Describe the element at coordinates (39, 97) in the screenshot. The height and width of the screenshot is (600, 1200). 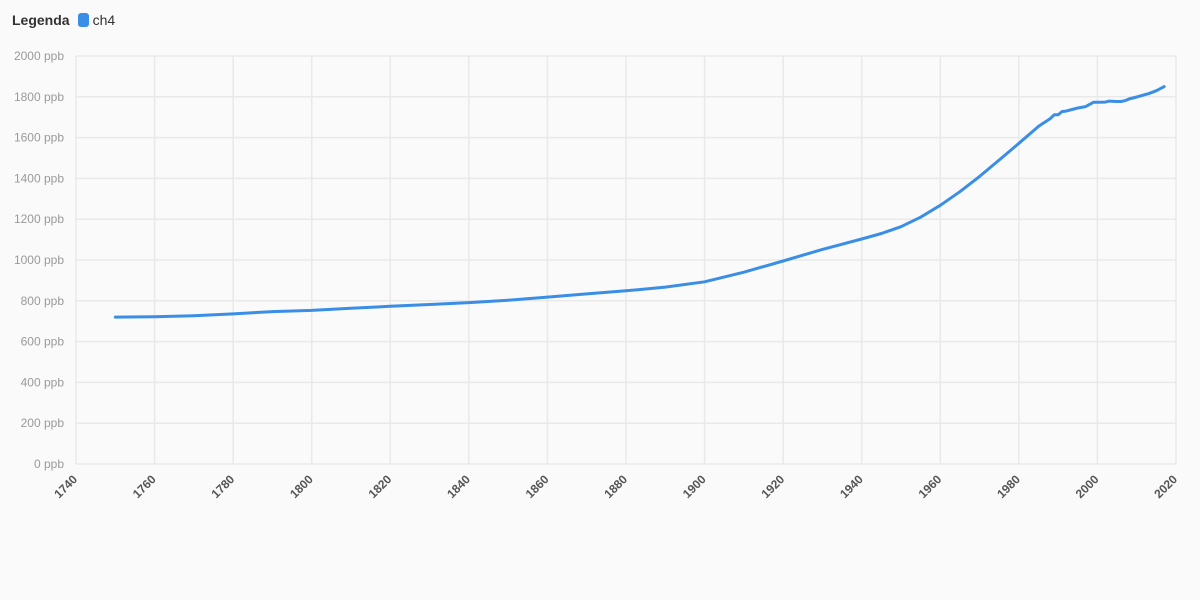
I see `y-tick-label: 1800 ppb` at that location.